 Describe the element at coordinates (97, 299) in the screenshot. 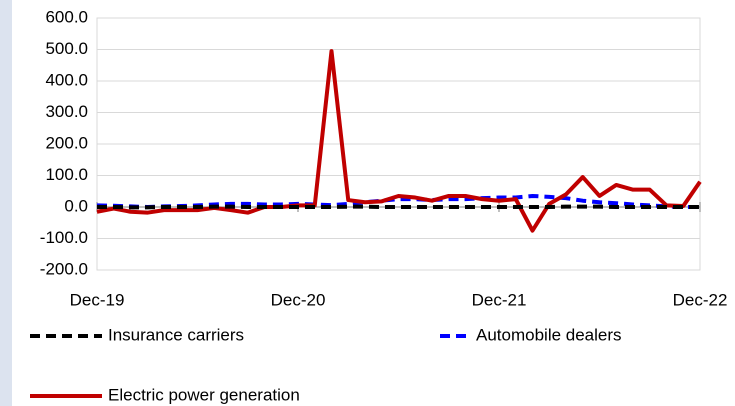

I see `x-tick-label: Dec-19` at that location.